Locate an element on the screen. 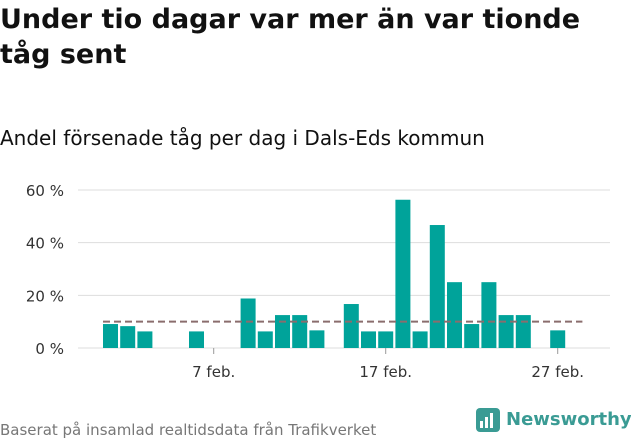  x-tick-label: 17 feb. is located at coordinates (385, 372).